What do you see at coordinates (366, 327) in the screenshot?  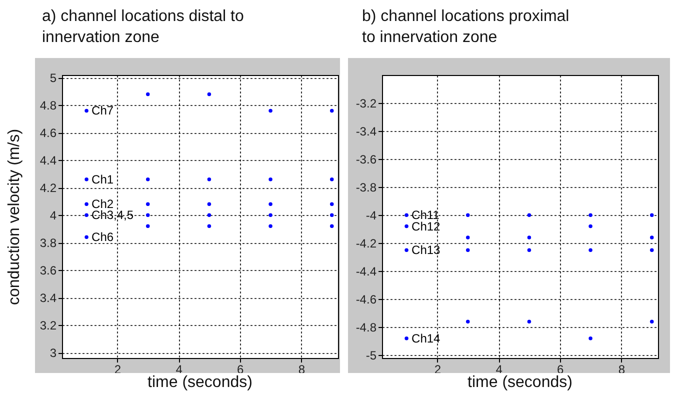 I see `y-tick-label: -4.8` at bounding box center [366, 327].